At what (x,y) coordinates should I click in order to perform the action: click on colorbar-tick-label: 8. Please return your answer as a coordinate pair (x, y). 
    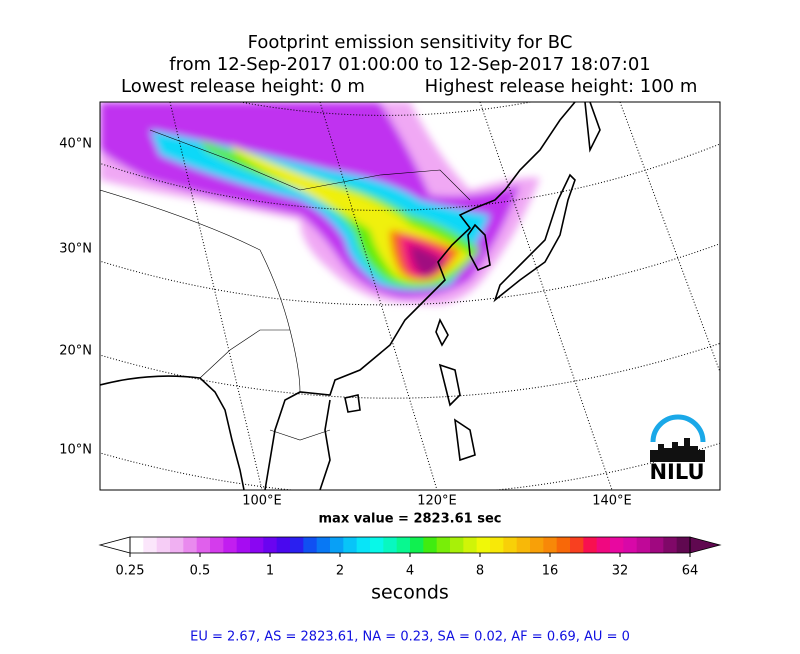
    Looking at the image, I should click on (480, 571).